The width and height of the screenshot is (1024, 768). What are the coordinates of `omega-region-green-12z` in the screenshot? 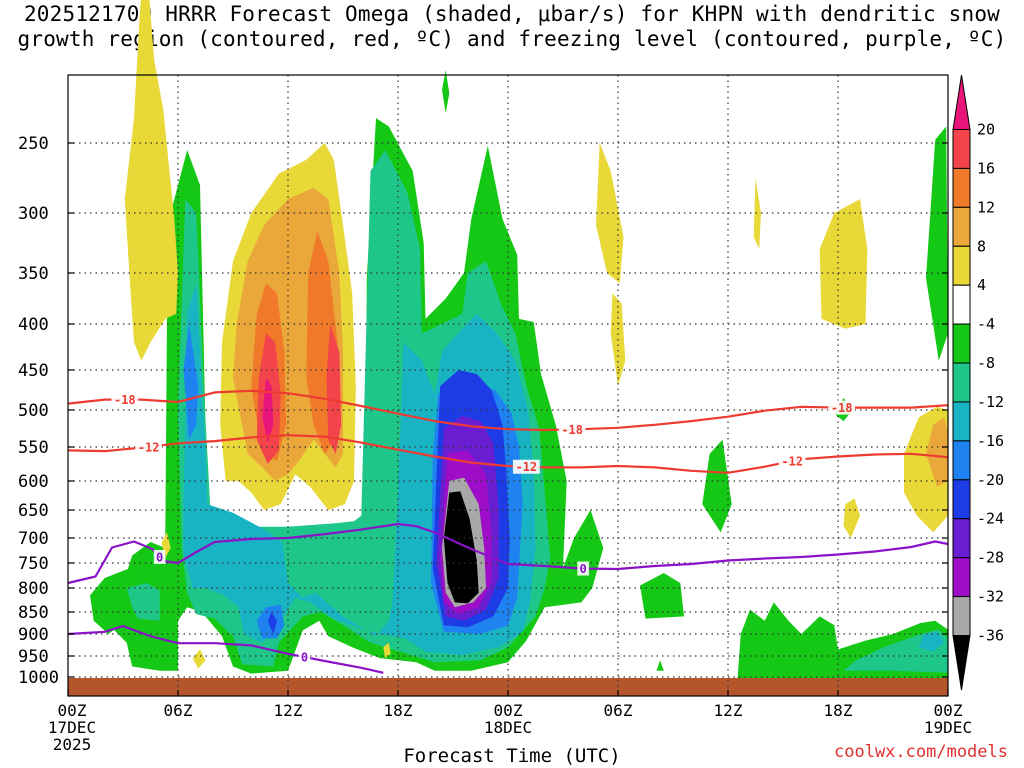 It's located at (717, 486).